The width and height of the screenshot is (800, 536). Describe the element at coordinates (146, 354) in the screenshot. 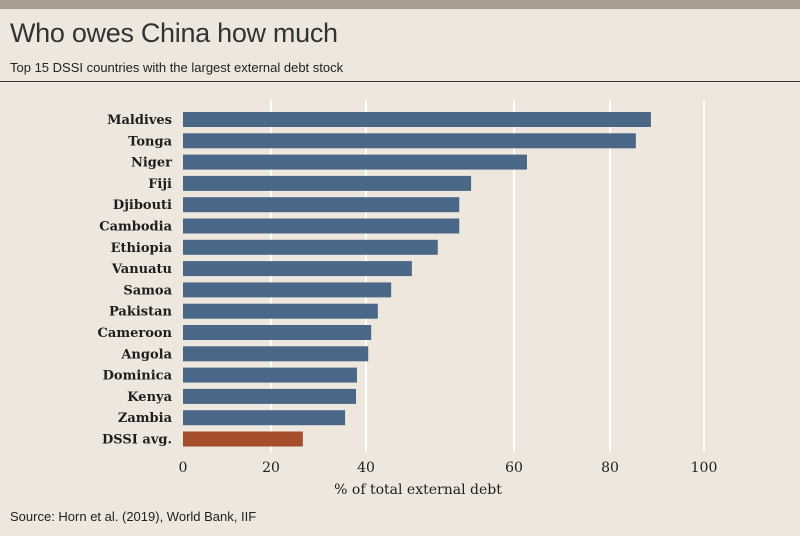

I see `category-label: Angola` at that location.